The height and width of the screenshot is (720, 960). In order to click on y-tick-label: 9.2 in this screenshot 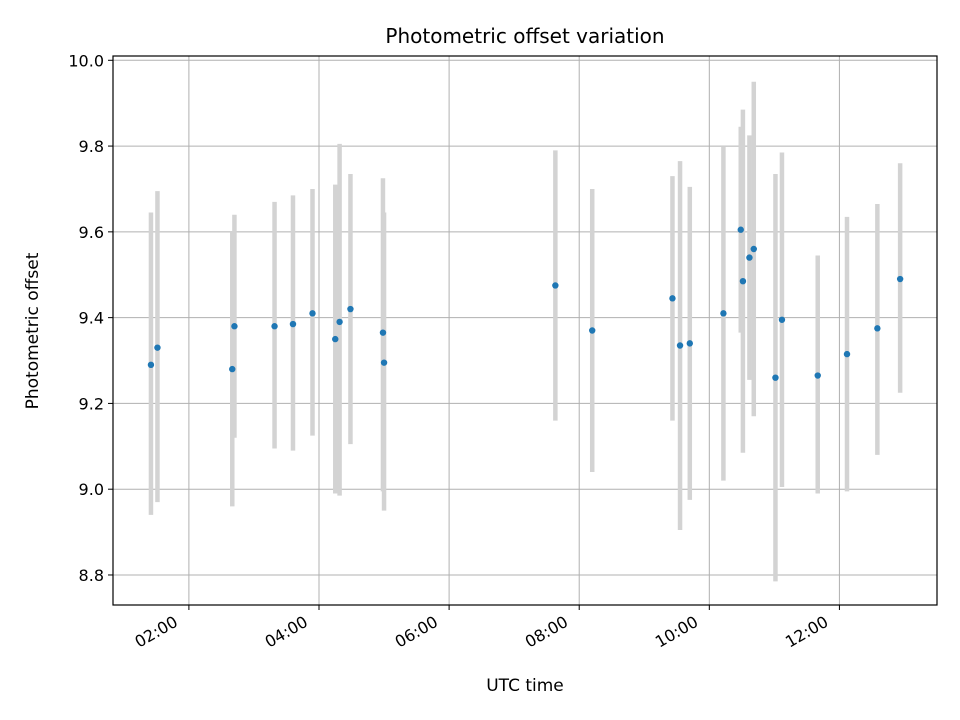, I will do `click(91, 403)`.